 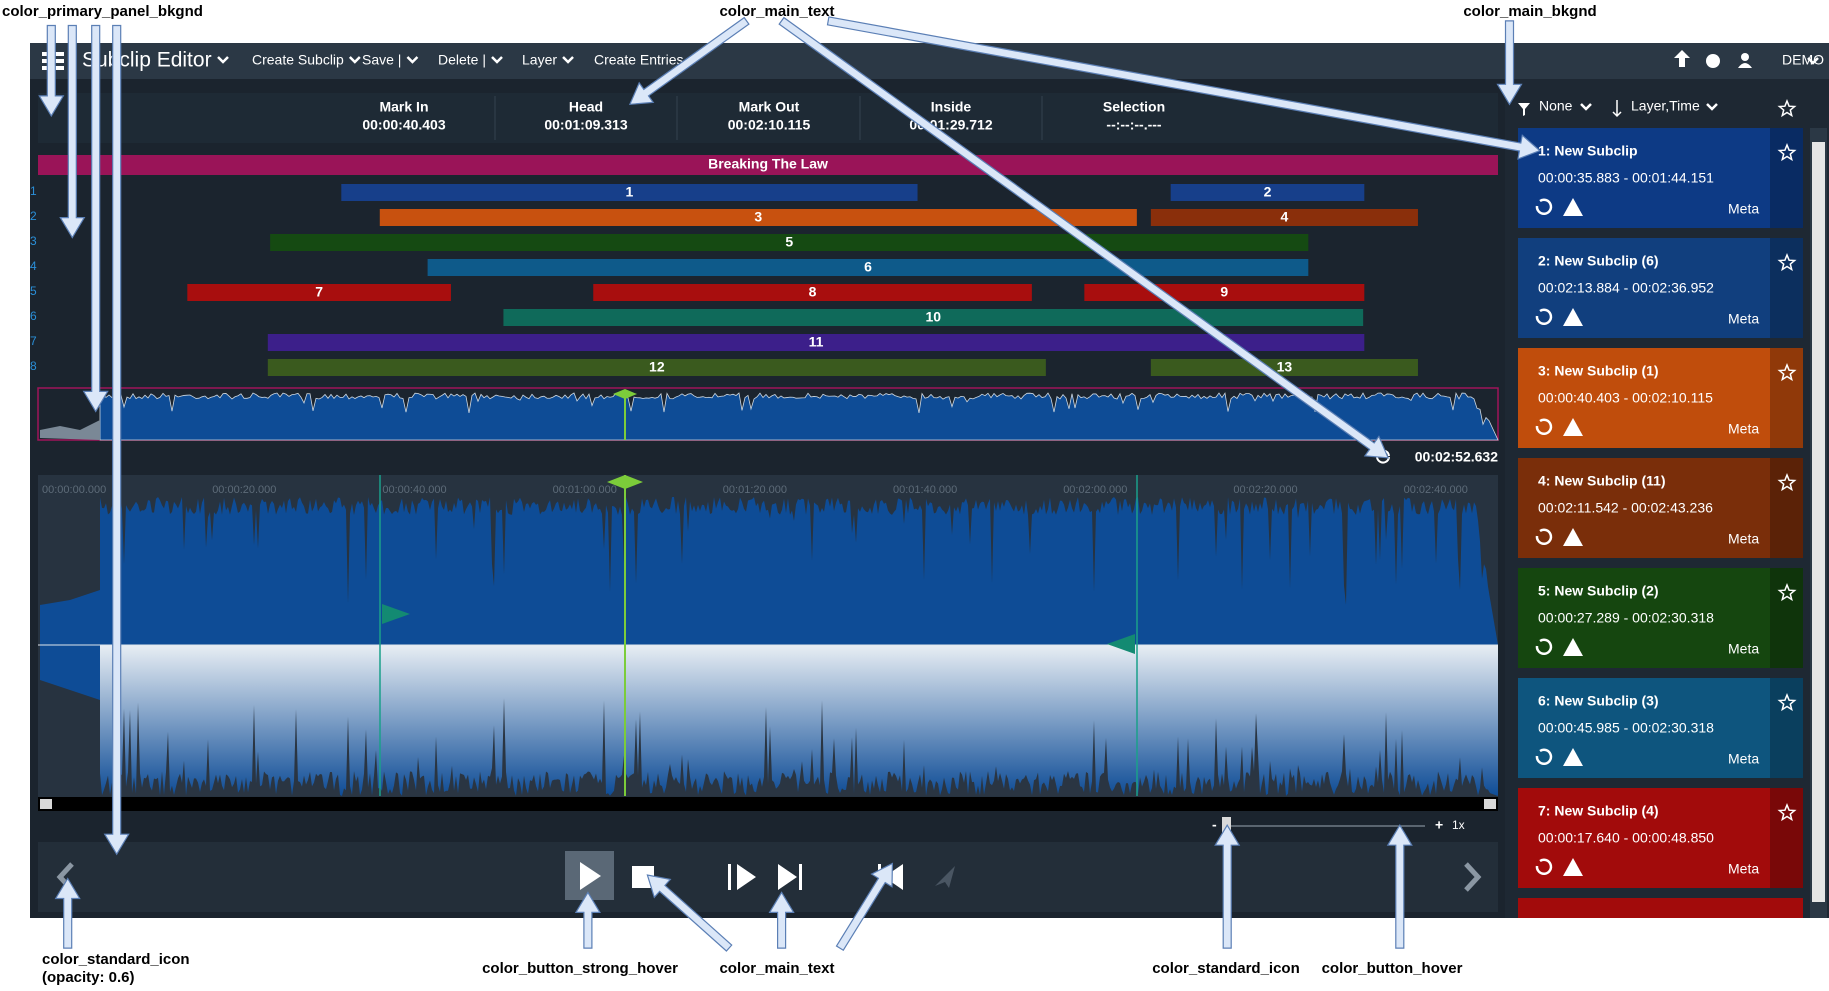 What do you see at coordinates (403, 107) in the screenshot?
I see `timecode-label: Mark In` at bounding box center [403, 107].